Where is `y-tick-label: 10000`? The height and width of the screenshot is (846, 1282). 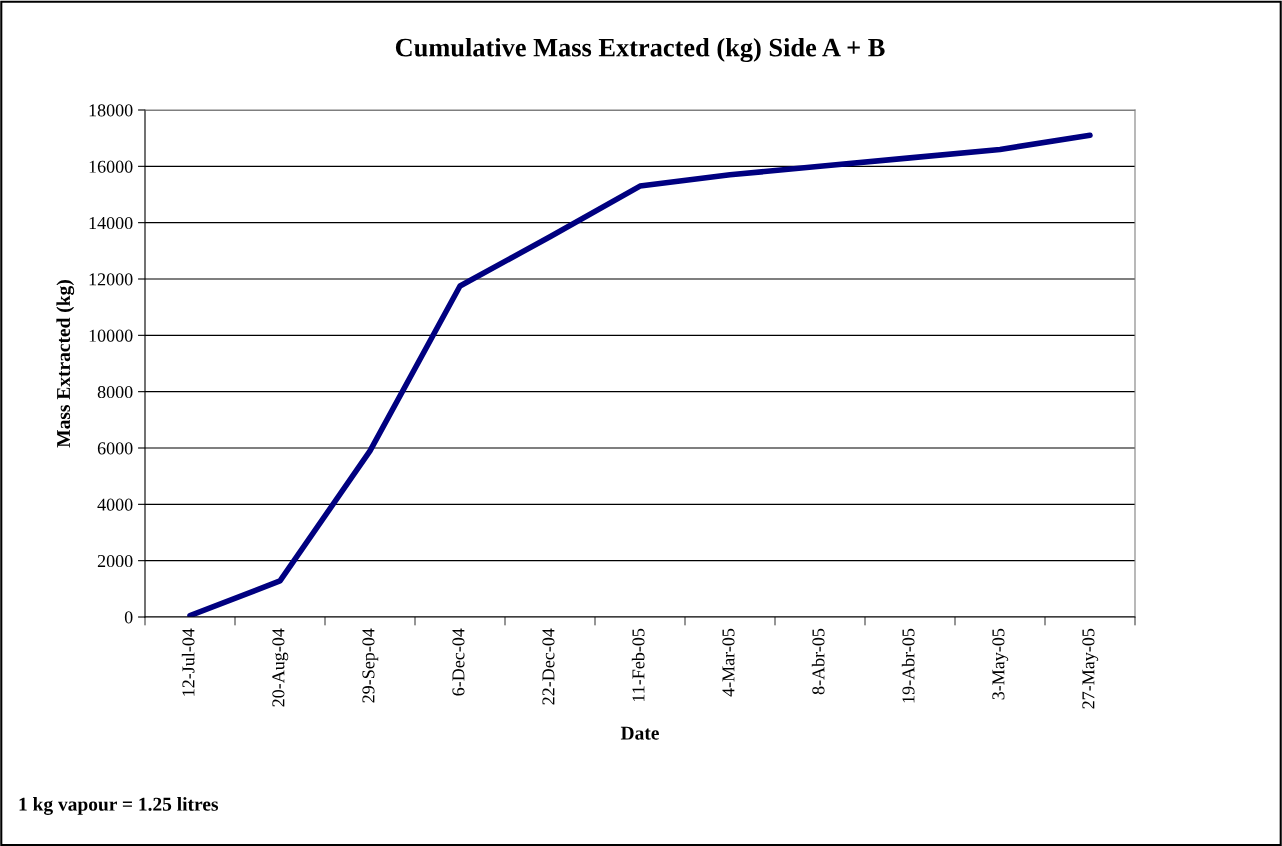 y-tick-label: 10000 is located at coordinates (111, 335).